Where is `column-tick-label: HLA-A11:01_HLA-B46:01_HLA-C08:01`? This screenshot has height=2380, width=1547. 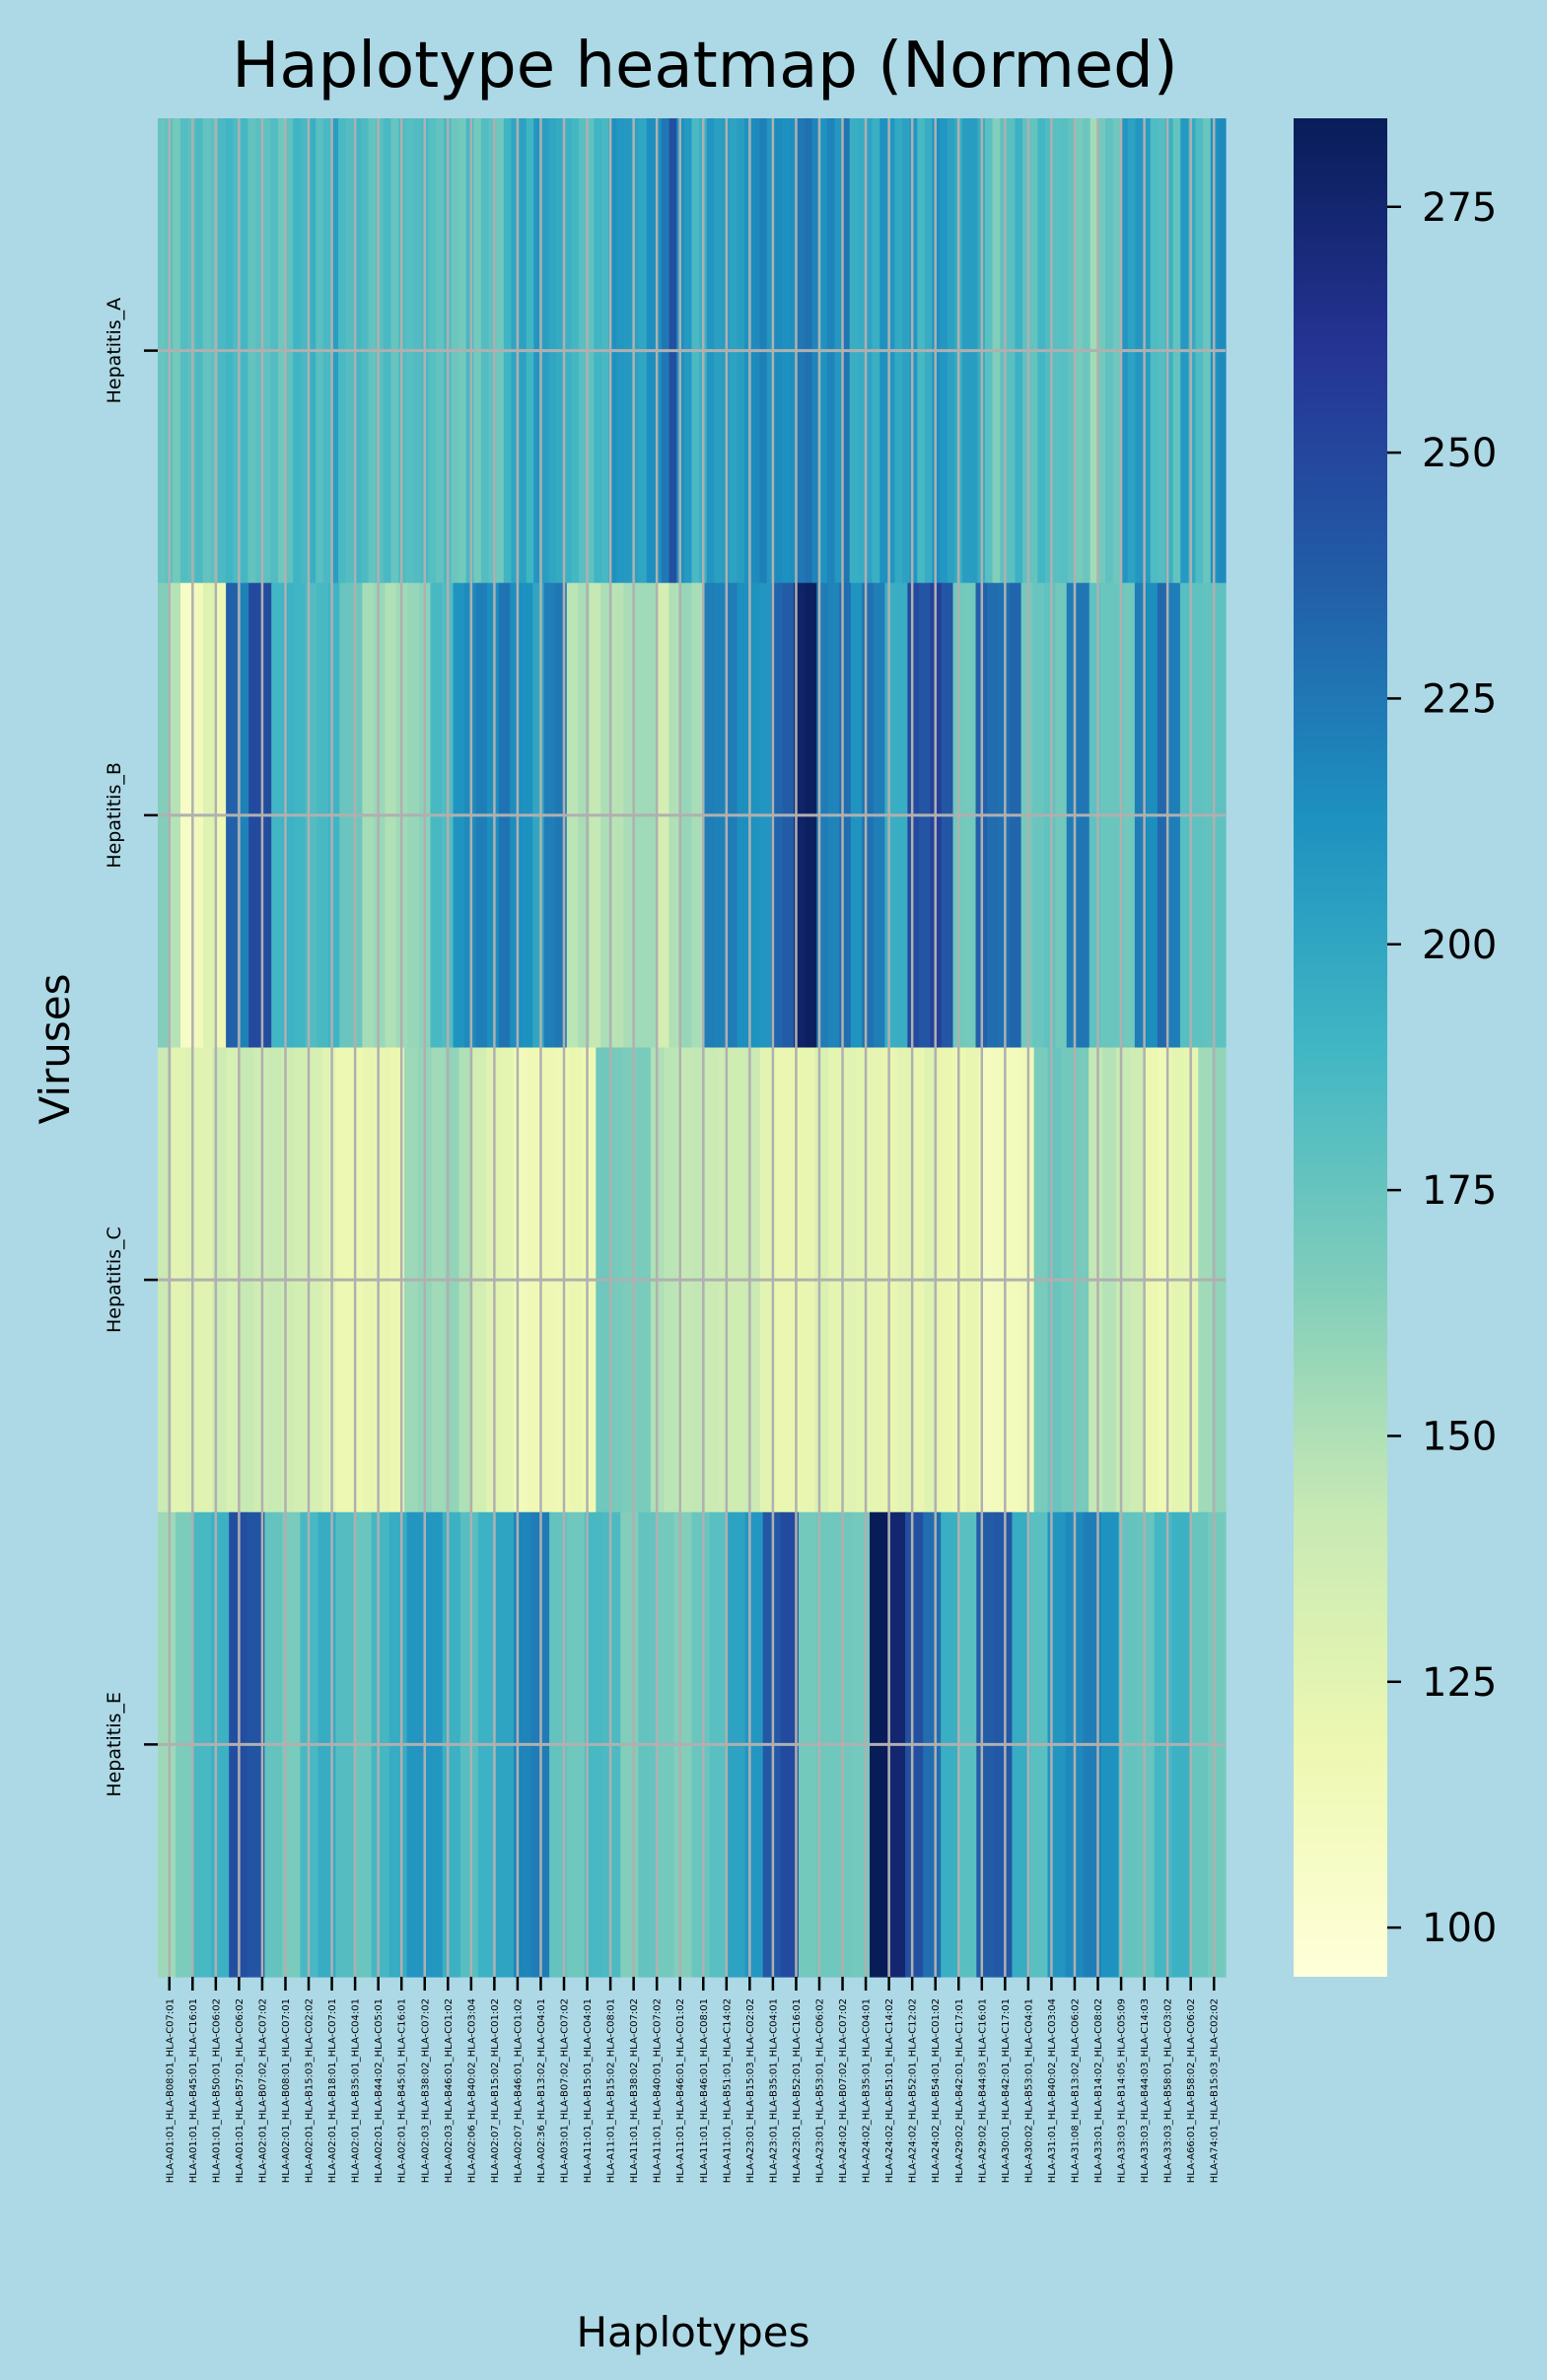 column-tick-label: HLA-A11:01_HLA-B46:01_HLA-C08:01 is located at coordinates (704, 2090).